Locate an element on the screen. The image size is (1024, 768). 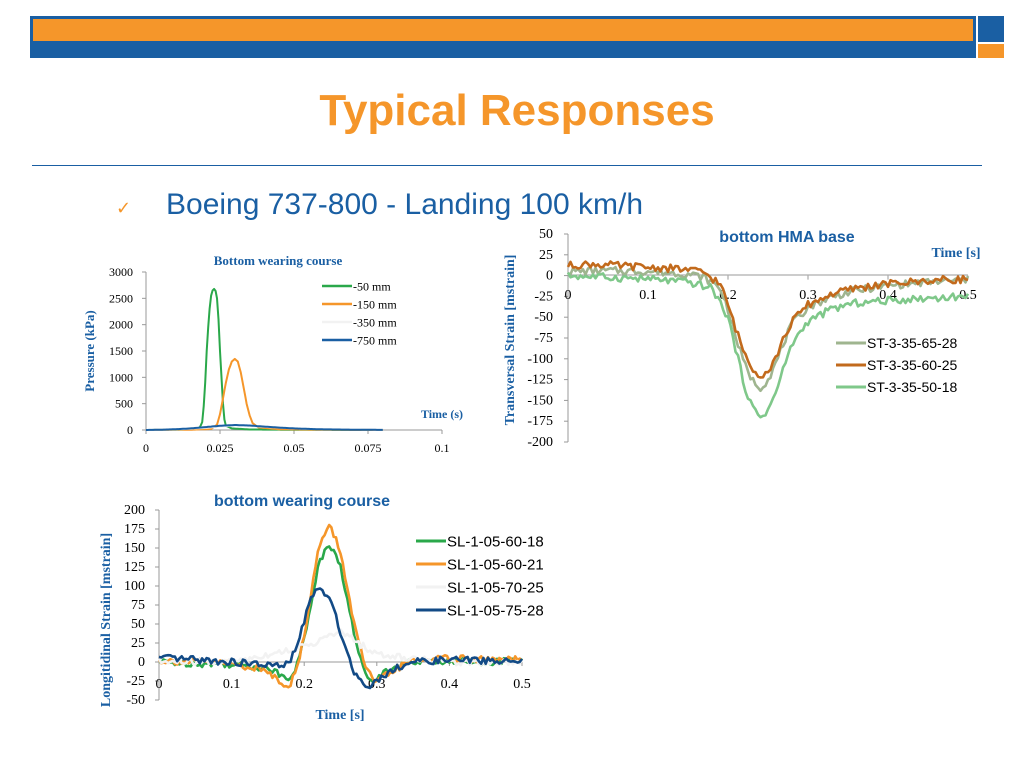
pressure-x-ticks: 0 0.025 0.05 0.075 0.1 is located at coordinates (296, 442).